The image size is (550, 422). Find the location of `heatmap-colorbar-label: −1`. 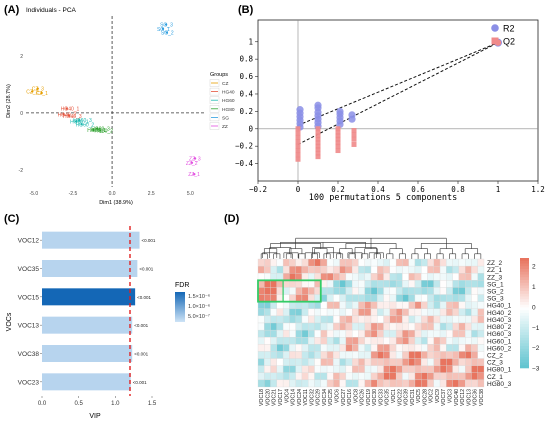

heatmap-colorbar-label: −1 is located at coordinates (536, 328).